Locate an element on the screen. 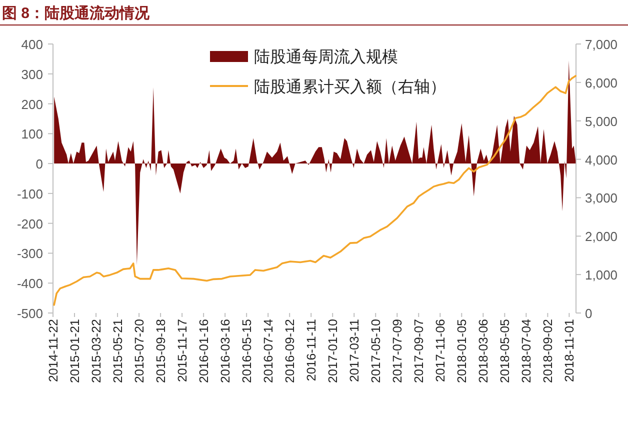  x-tick-label: 2017-05-10 is located at coordinates (376, 350).